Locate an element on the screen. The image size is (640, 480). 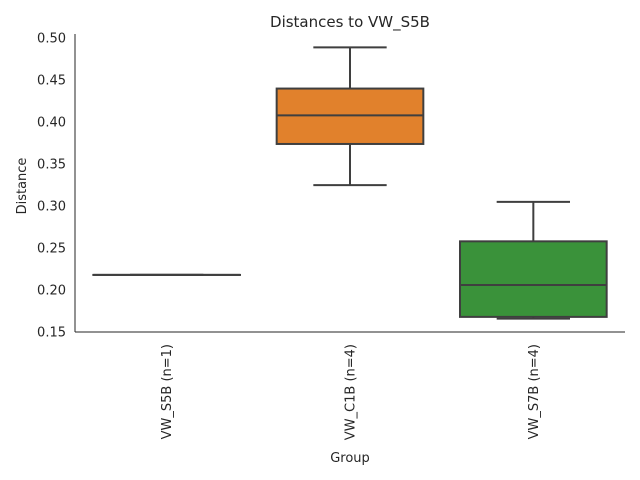
x-tick-label: VW_S5B (n=1) is located at coordinates (167, 391).